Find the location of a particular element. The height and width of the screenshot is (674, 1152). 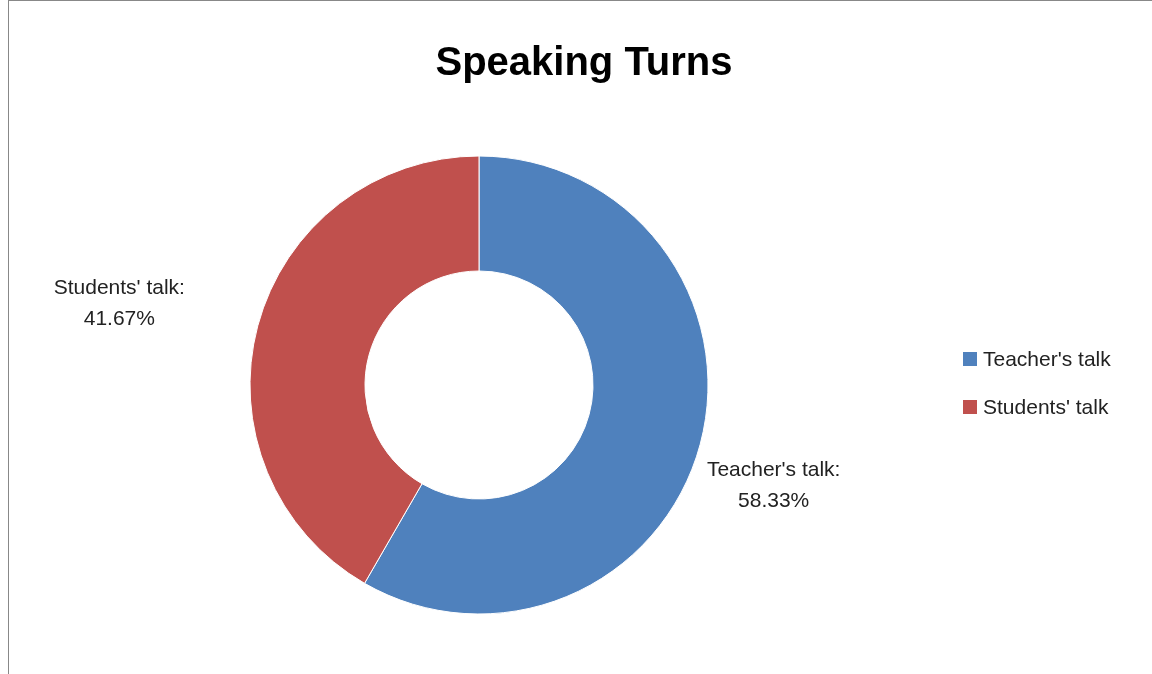

chart-title: Speaking Turns is located at coordinates (584, 61).